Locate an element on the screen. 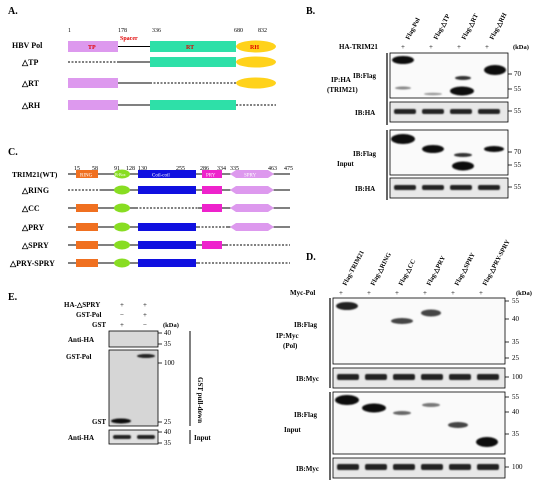  cc-domain is located at coordinates (167, 245).